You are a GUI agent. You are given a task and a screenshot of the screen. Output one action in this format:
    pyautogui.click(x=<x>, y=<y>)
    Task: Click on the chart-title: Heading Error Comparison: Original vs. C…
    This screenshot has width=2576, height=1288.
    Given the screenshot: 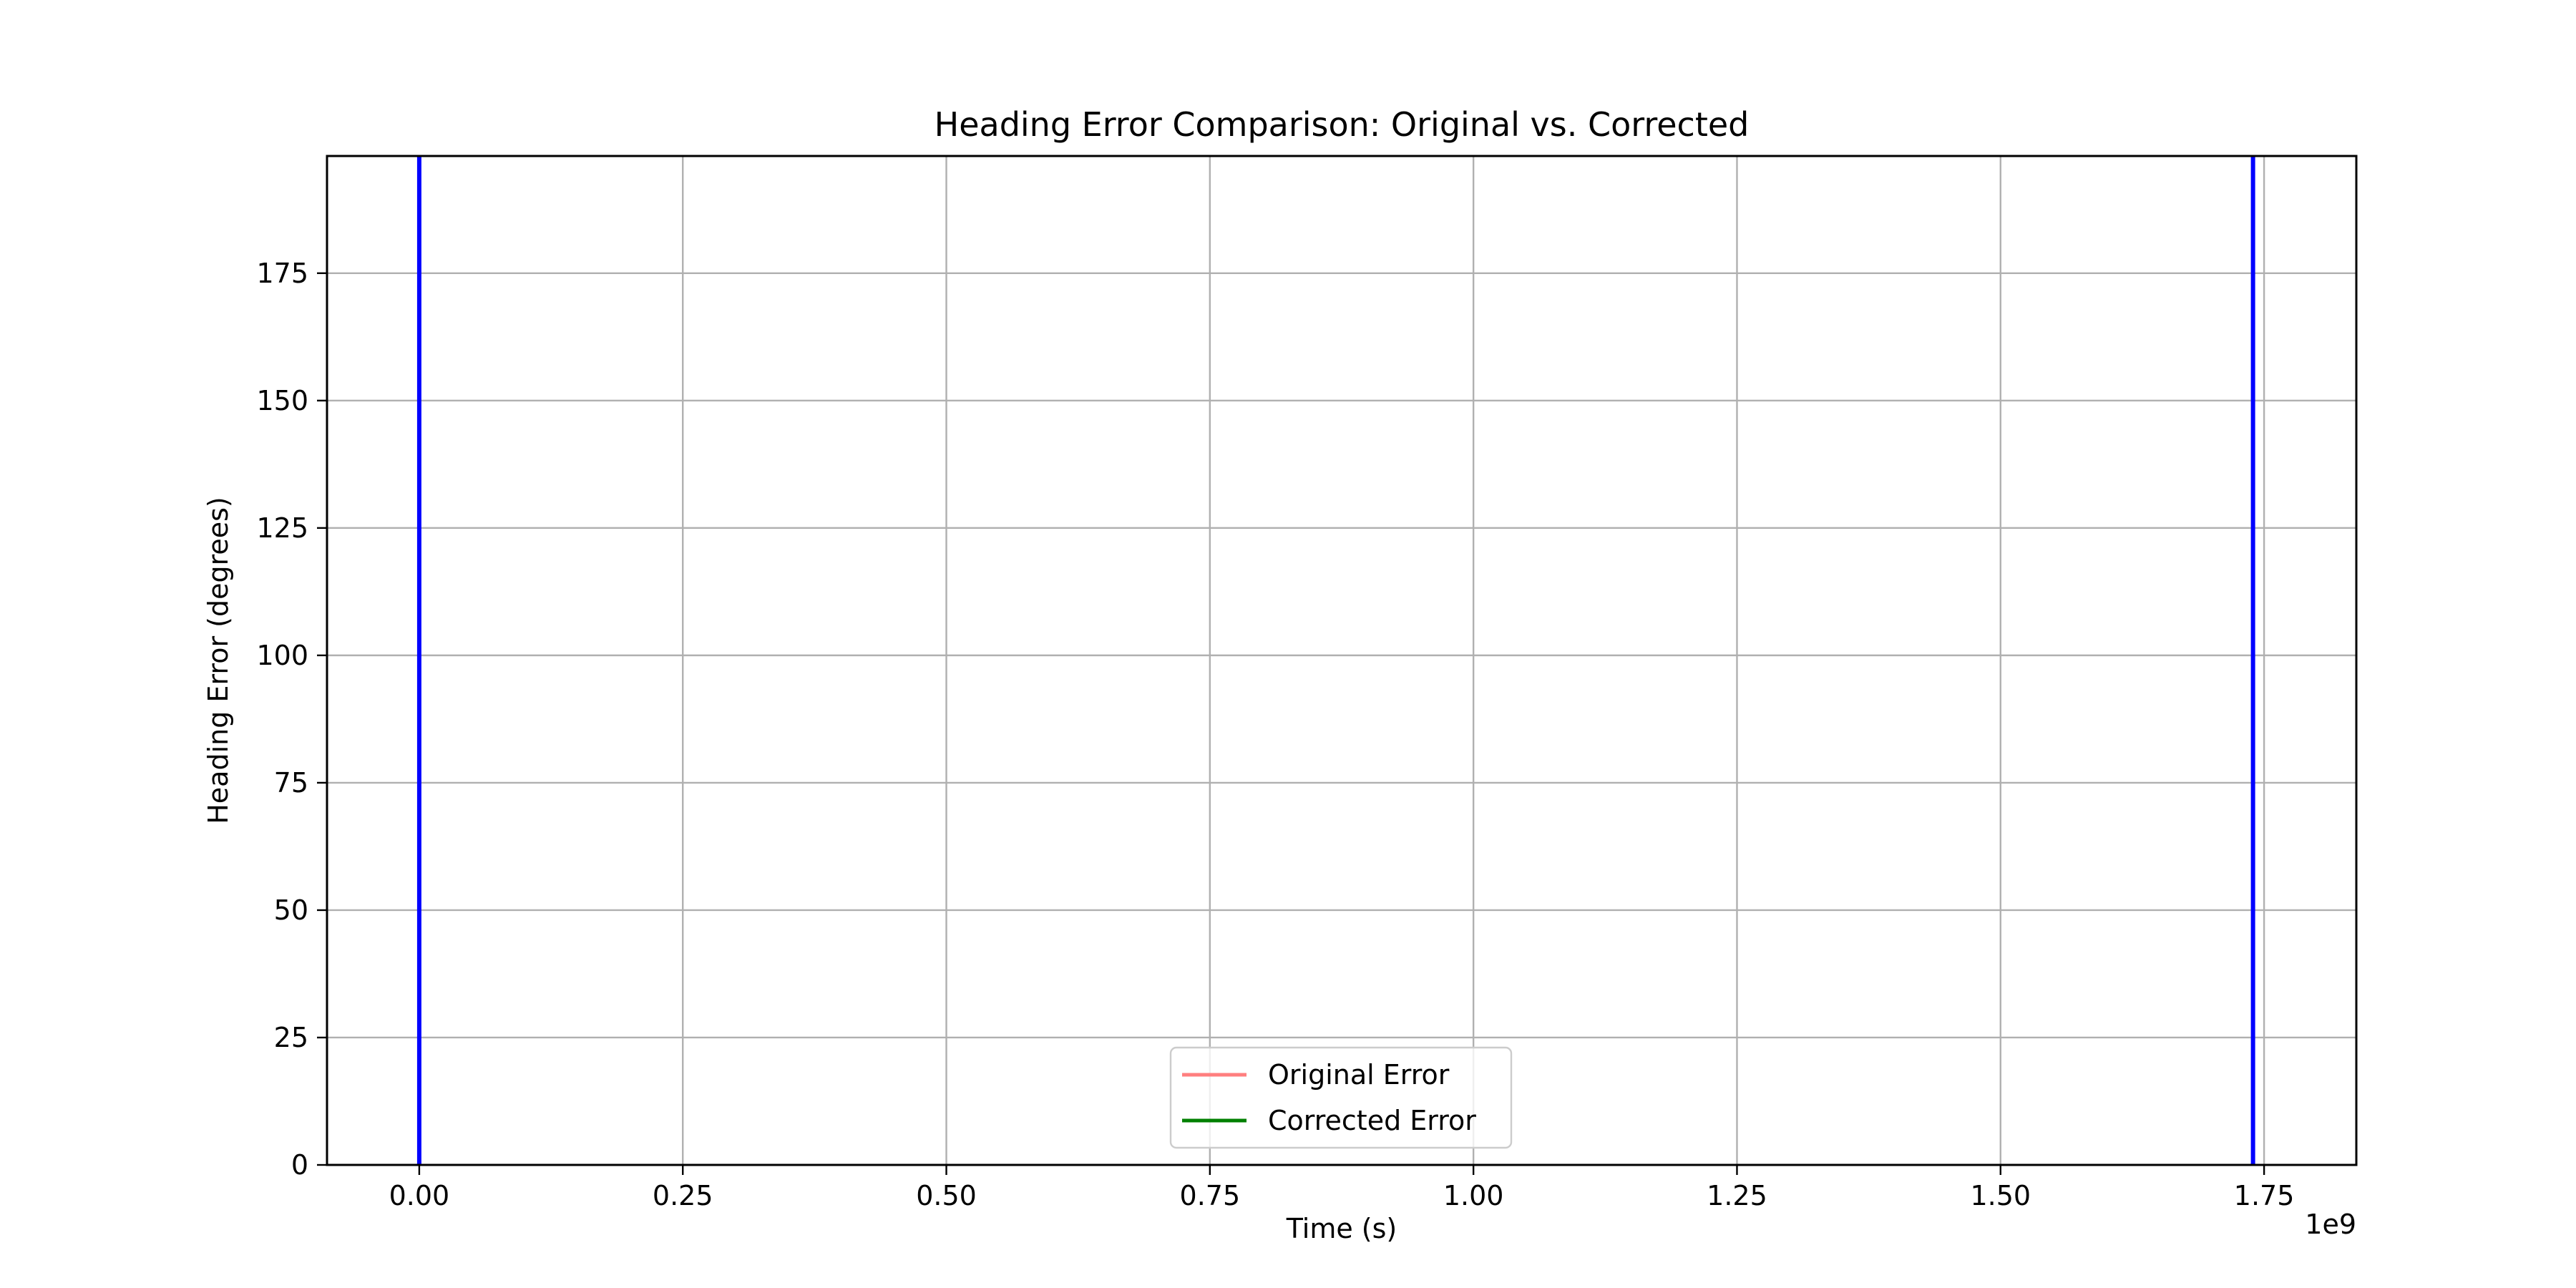 What is the action you would take?
    pyautogui.click(x=1342, y=124)
    